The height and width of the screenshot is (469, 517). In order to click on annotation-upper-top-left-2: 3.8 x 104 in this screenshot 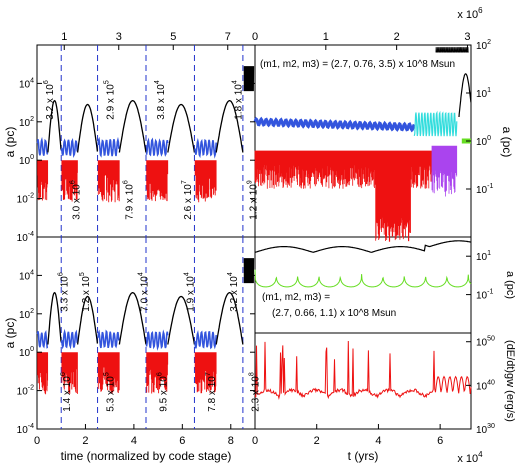, I will do `click(160, 100)`.